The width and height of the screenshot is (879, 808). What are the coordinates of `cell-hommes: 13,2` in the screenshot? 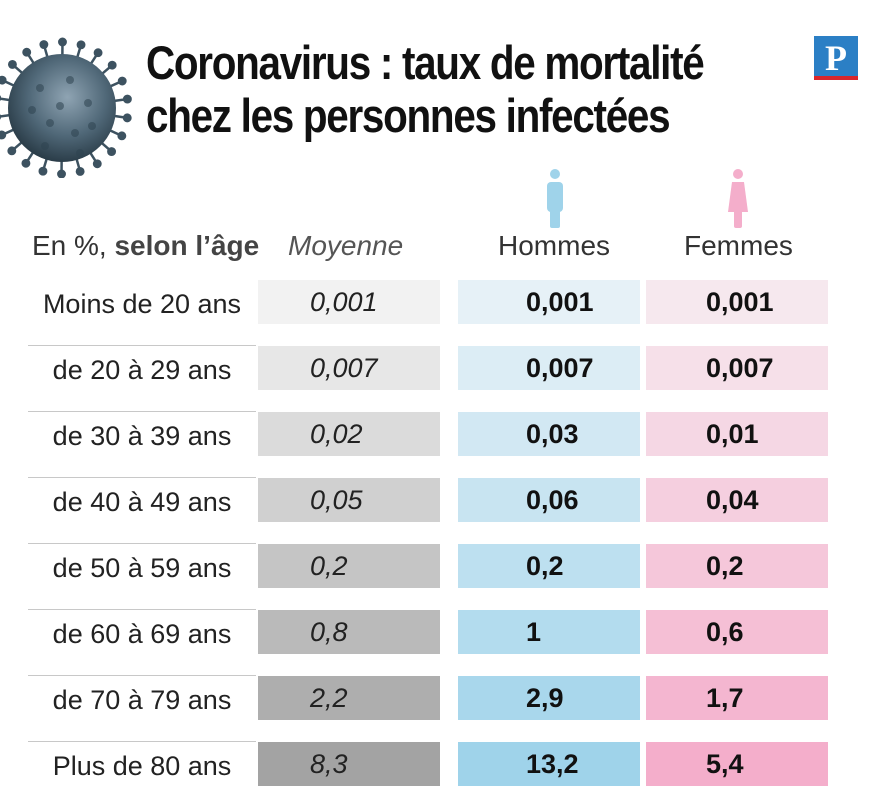 It's located at (549, 764).